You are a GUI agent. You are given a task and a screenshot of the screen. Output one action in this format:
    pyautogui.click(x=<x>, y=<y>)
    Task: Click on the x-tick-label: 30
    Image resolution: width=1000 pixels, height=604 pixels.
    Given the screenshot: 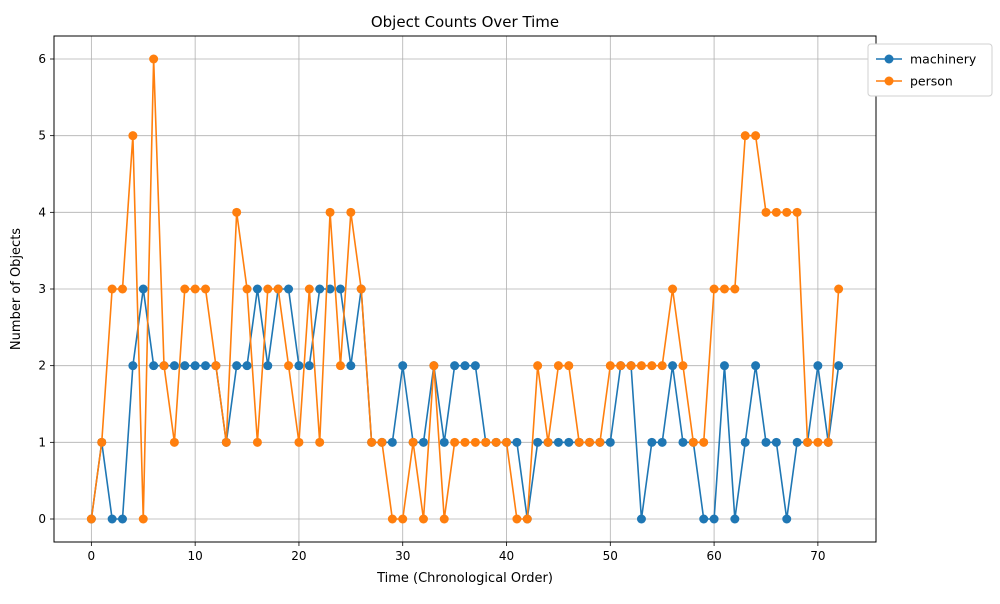 What is the action you would take?
    pyautogui.click(x=402, y=556)
    